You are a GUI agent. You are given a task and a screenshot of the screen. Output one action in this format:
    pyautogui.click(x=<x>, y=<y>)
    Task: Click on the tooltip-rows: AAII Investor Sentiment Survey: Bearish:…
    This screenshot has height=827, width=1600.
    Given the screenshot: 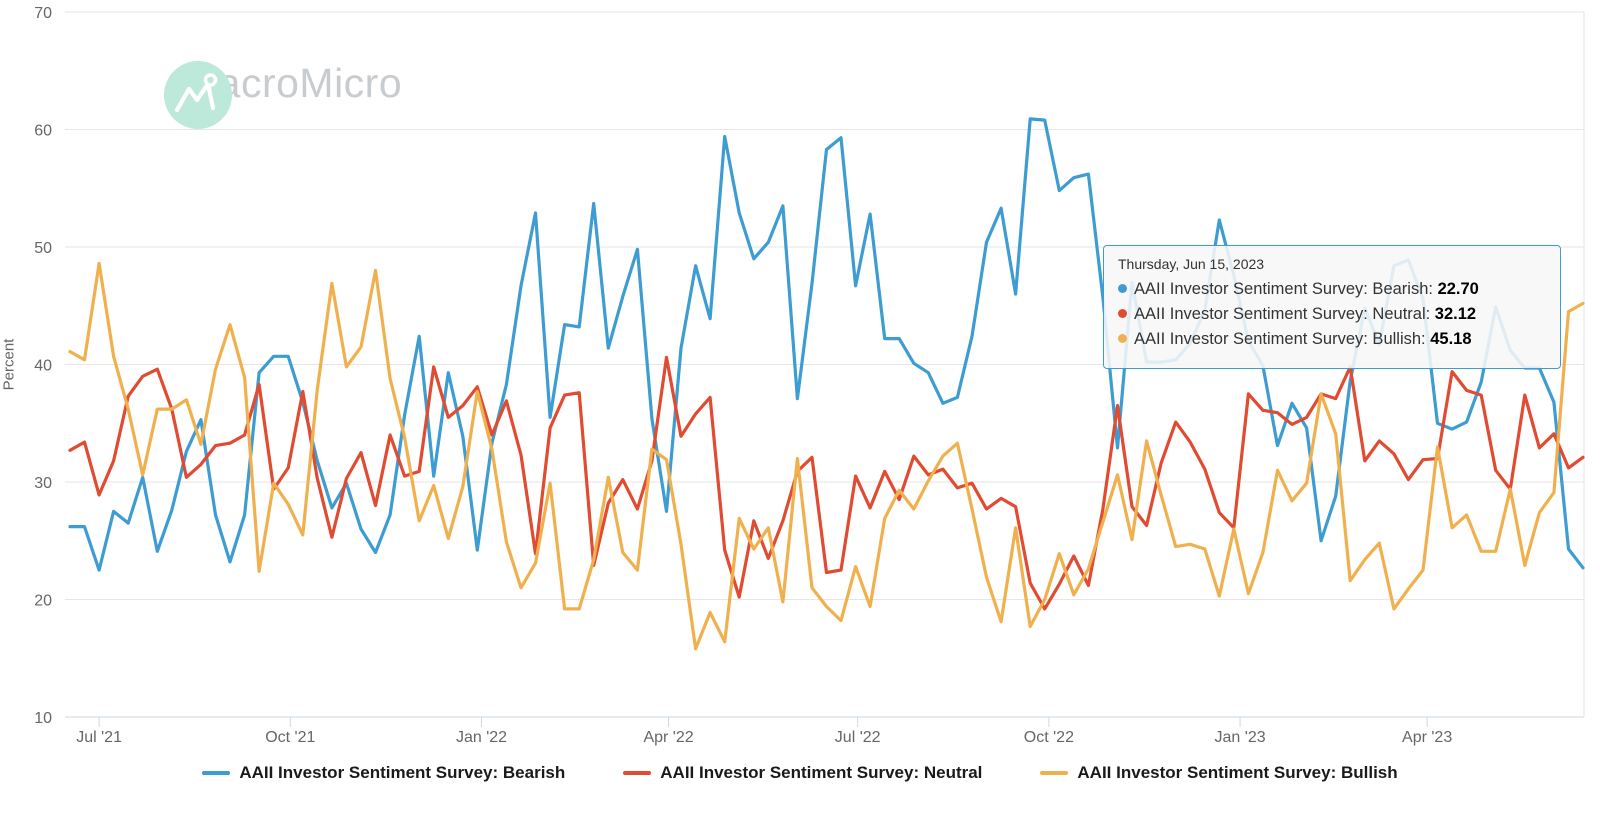 What is the action you would take?
    pyautogui.click(x=1332, y=314)
    